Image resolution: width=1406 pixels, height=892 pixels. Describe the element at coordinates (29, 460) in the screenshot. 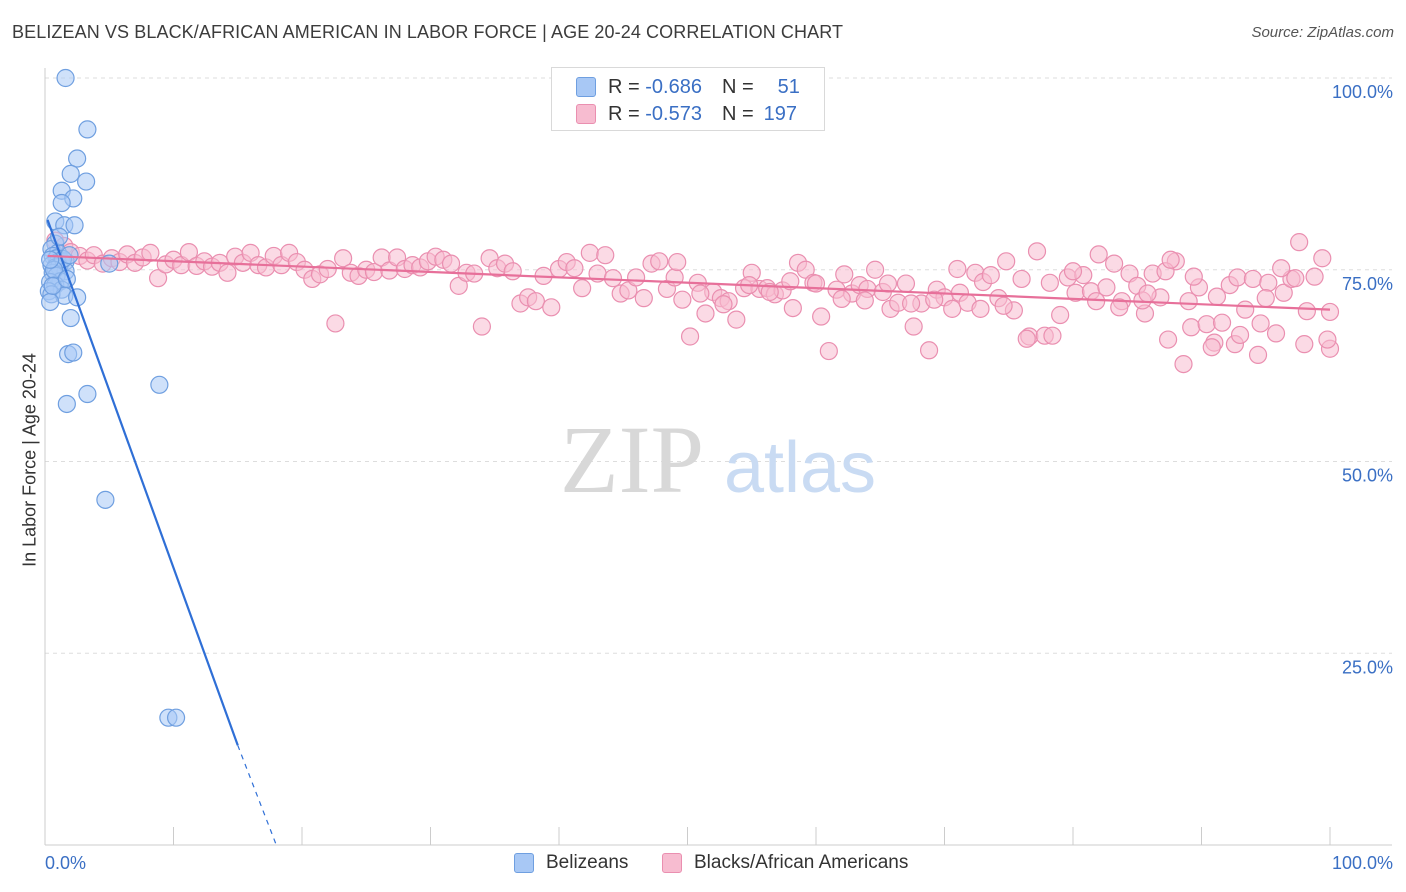

I see `y-axis-label: In Labor Force | Age 20-24` at that location.